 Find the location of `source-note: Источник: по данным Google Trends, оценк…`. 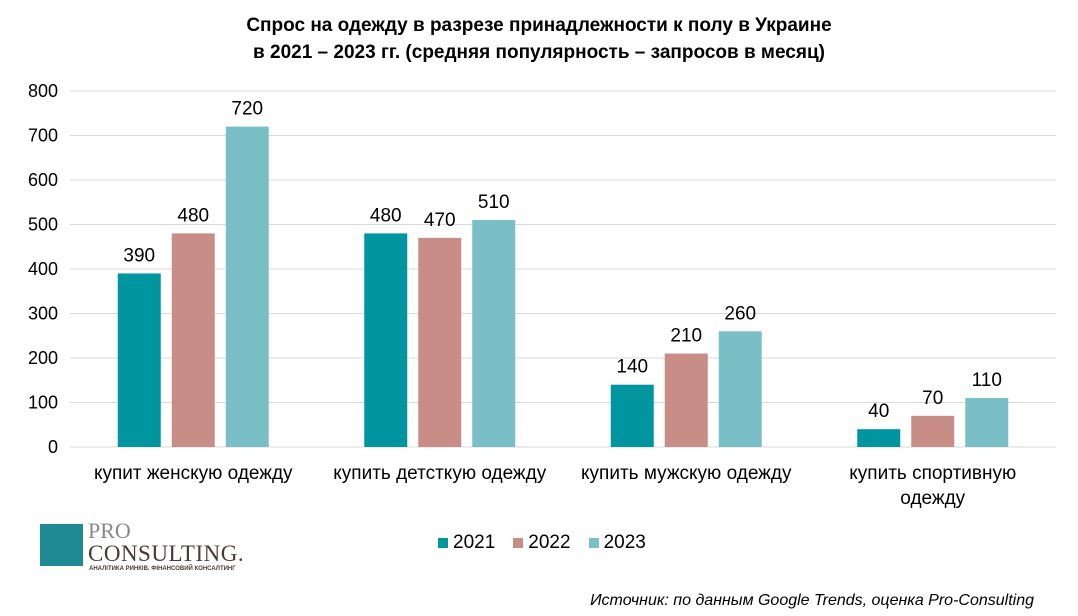

source-note: Источник: по данным Google Trends, оценк… is located at coordinates (812, 600).